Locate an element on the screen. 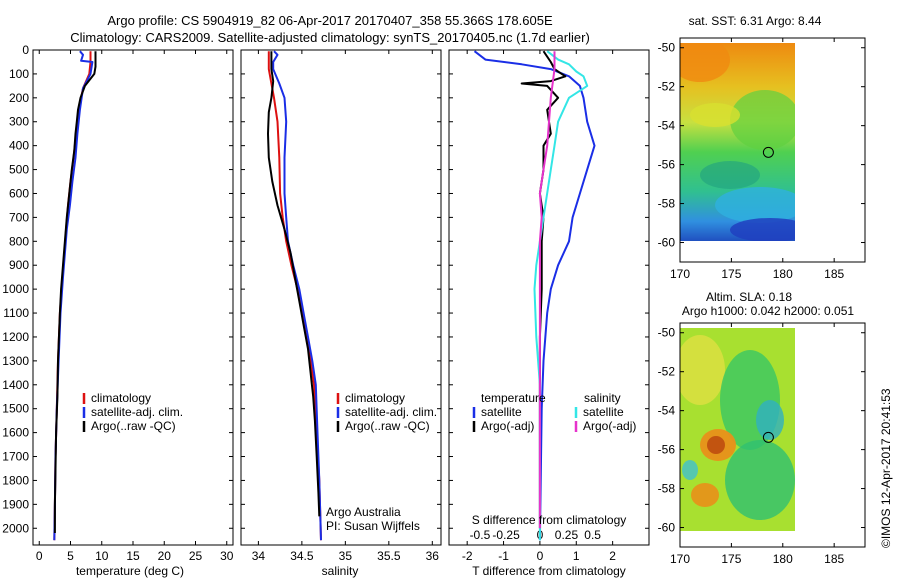 This screenshot has height=580, width=900. y-tick-label: 800 is located at coordinates (19, 241).